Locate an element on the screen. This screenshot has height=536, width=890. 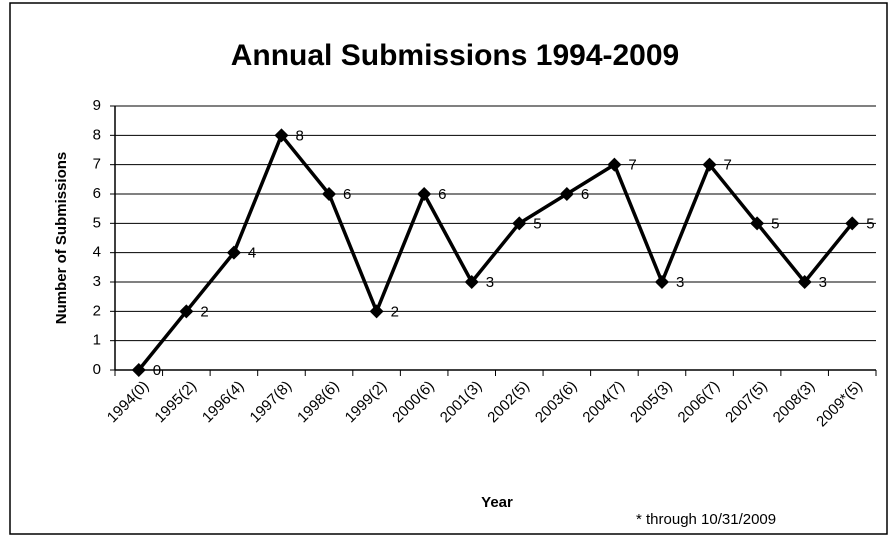
y-tick-label: 1 is located at coordinates (97, 340).